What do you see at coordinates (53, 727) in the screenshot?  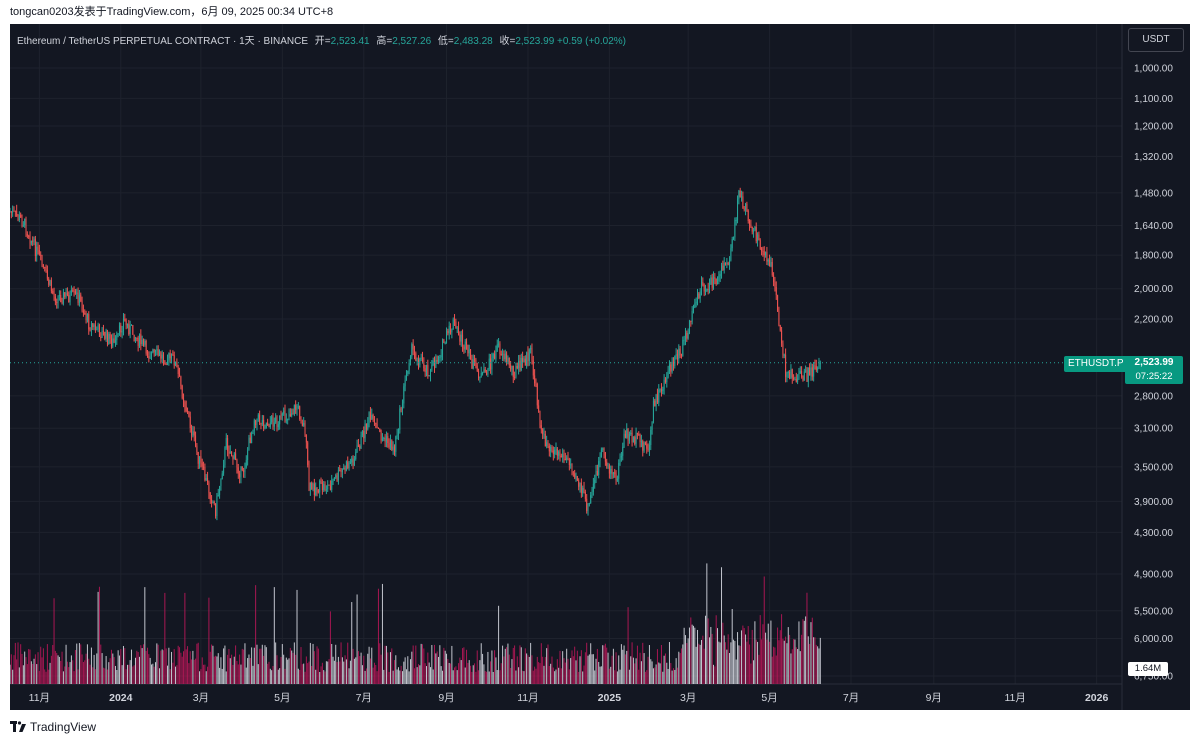 I see `footer-brand: TradingView` at bounding box center [53, 727].